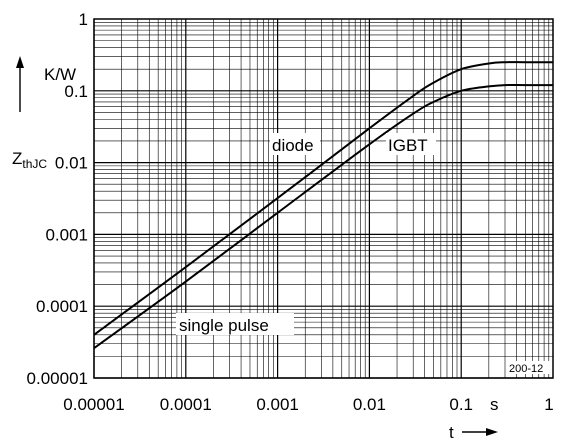 The width and height of the screenshot is (565, 443). I want to click on y-axis-label: ZthJC, so click(29, 160).